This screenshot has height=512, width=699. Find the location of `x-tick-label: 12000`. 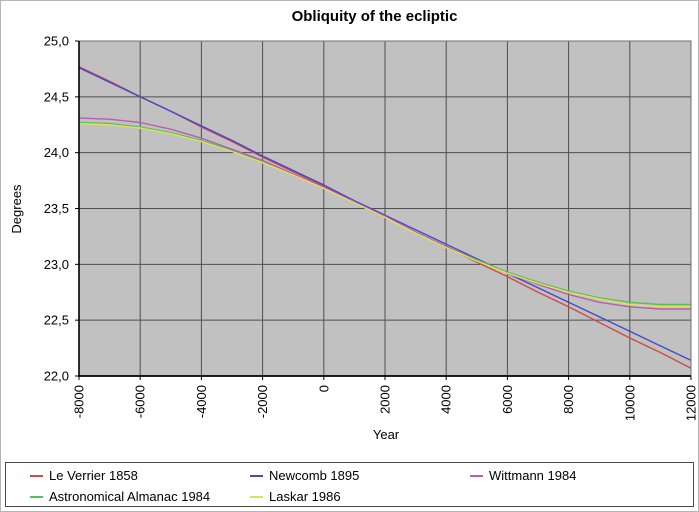

x-tick-label: 12000 is located at coordinates (691, 403).